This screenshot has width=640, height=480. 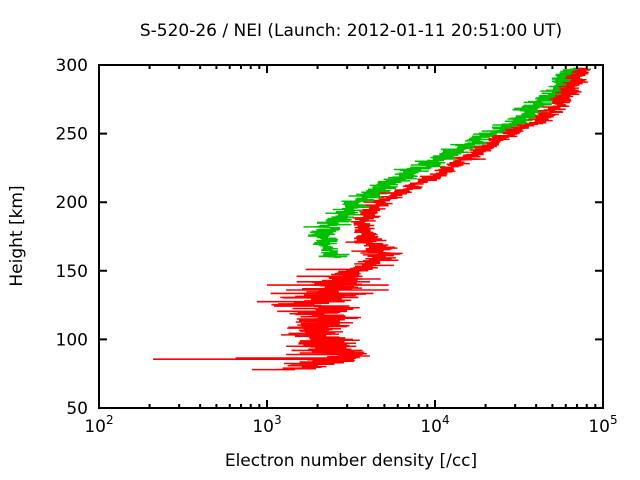 What do you see at coordinates (72, 272) in the screenshot?
I see `y-tick-label: 150` at bounding box center [72, 272].